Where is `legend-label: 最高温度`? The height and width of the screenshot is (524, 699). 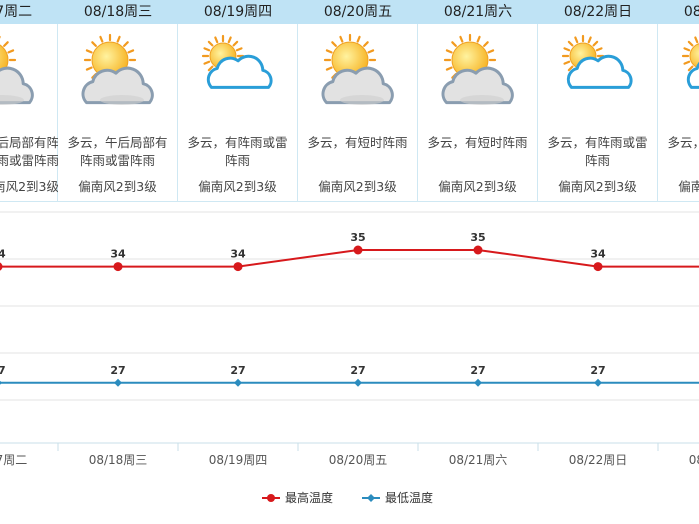
legend-label: 最高温度 is located at coordinates (309, 497).